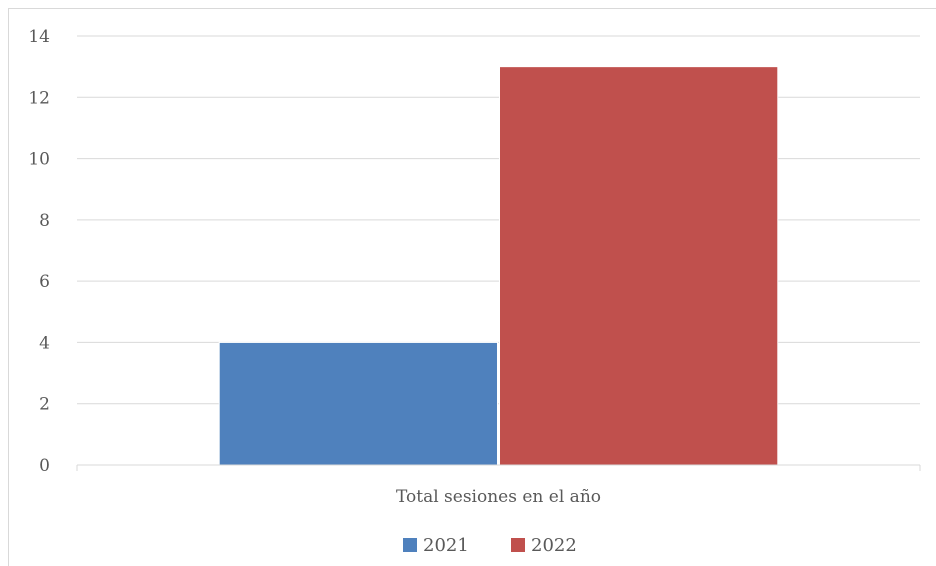 The image size is (936, 566). I want to click on x-axis-tick-marks, so click(498, 468).